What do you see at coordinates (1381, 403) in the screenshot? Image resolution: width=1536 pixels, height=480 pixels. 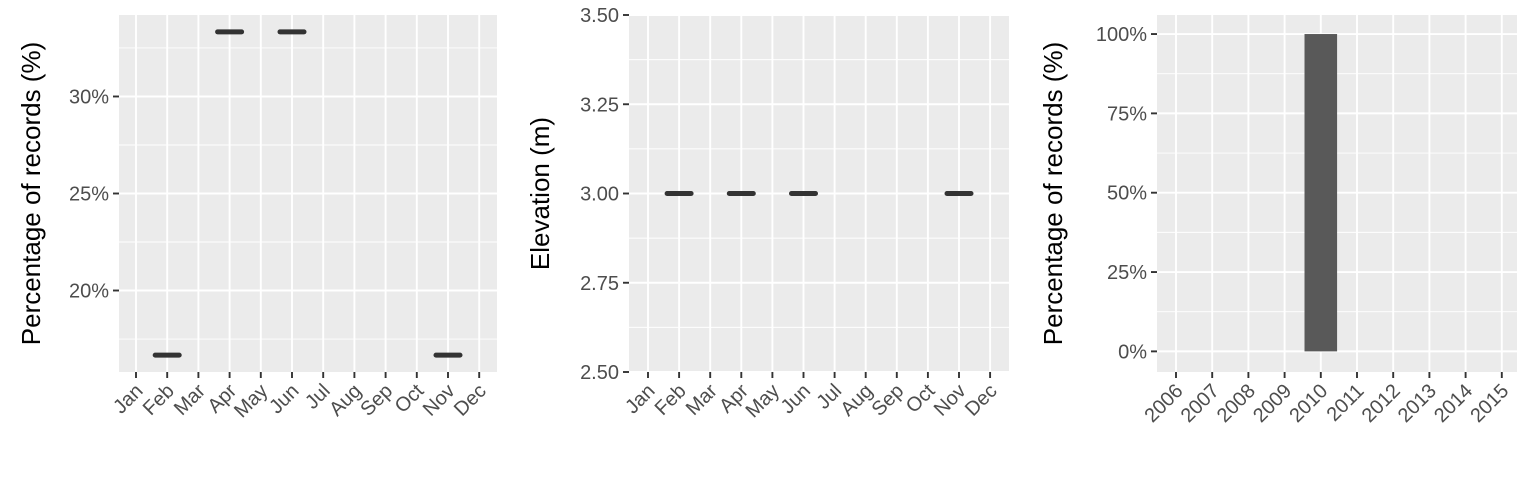 I see `x-tick-label: 2012` at bounding box center [1381, 403].